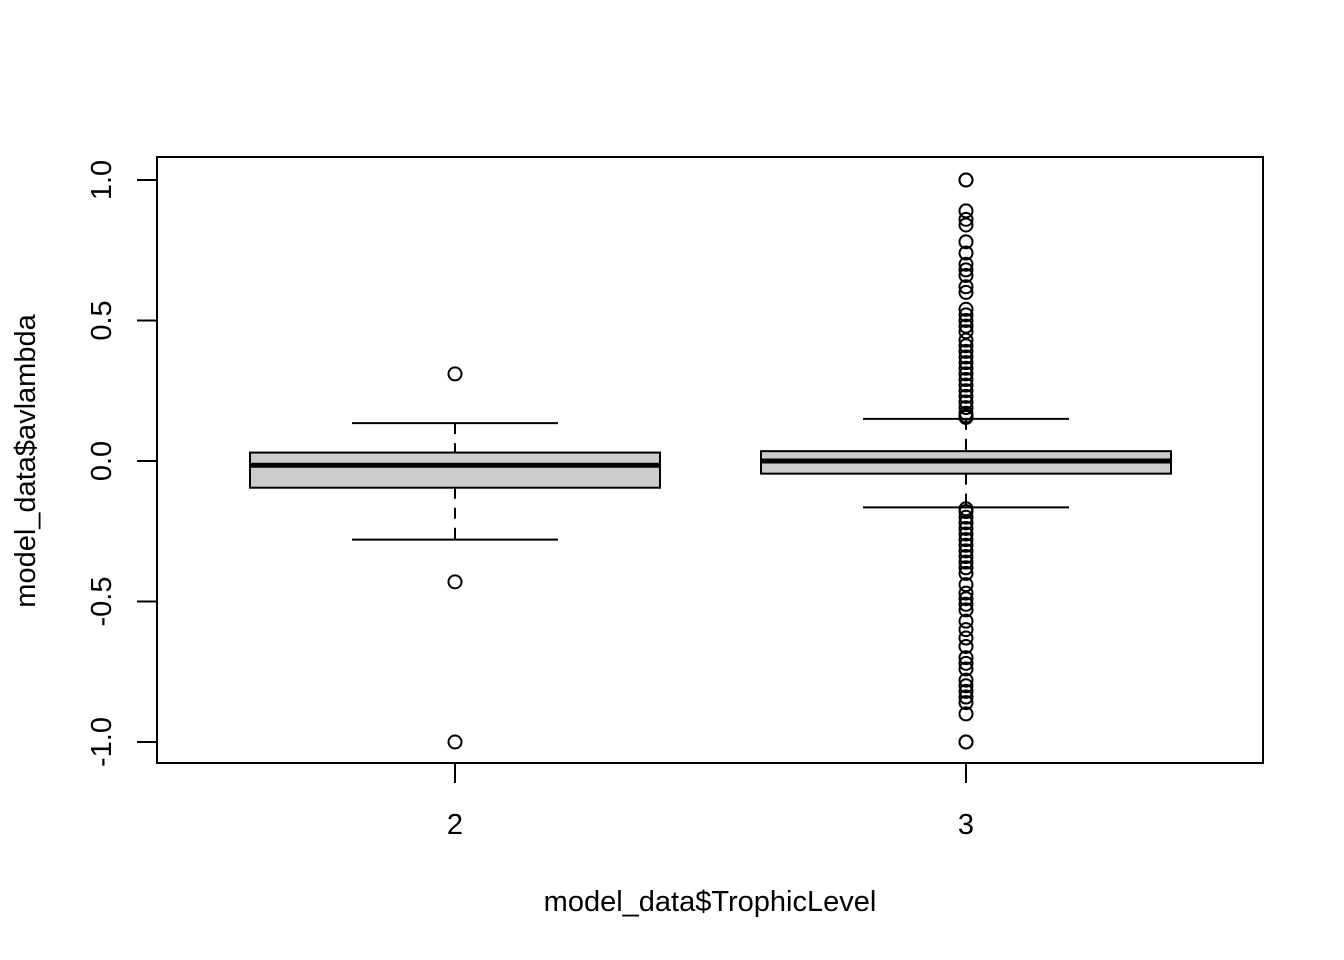 This screenshot has width=1344, height=960. Describe the element at coordinates (455, 470) in the screenshot. I see `iqr-box` at that location.